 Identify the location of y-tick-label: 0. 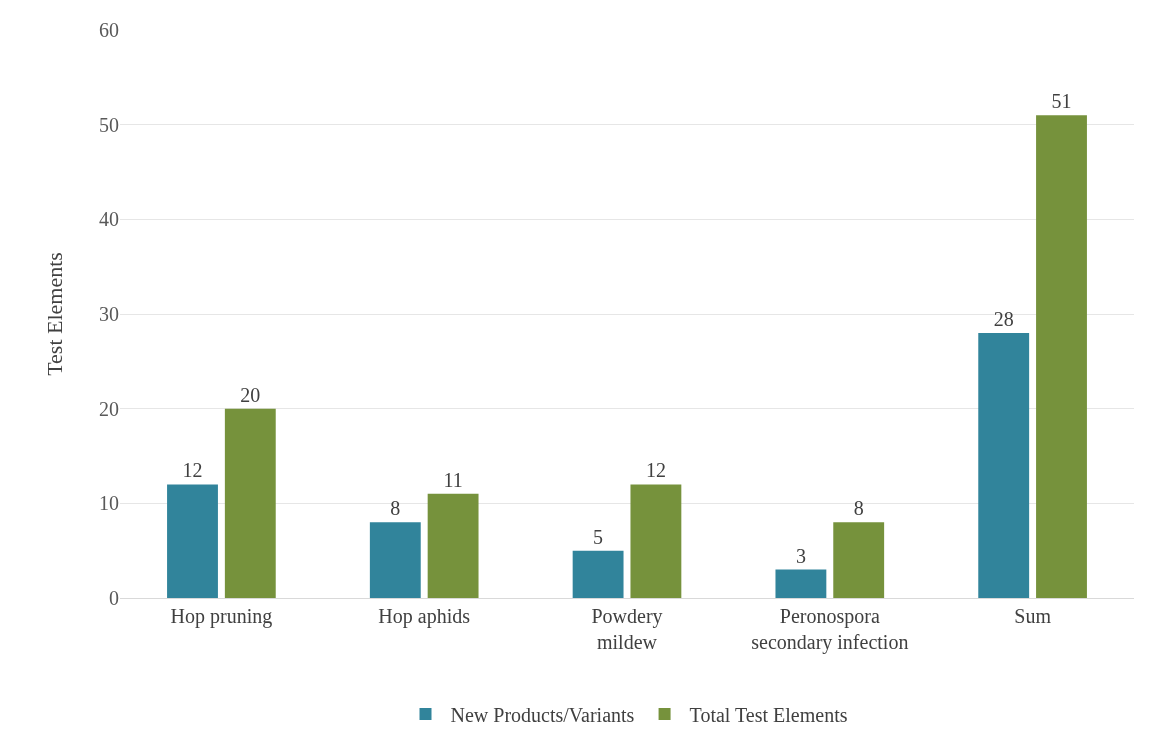
(114, 598).